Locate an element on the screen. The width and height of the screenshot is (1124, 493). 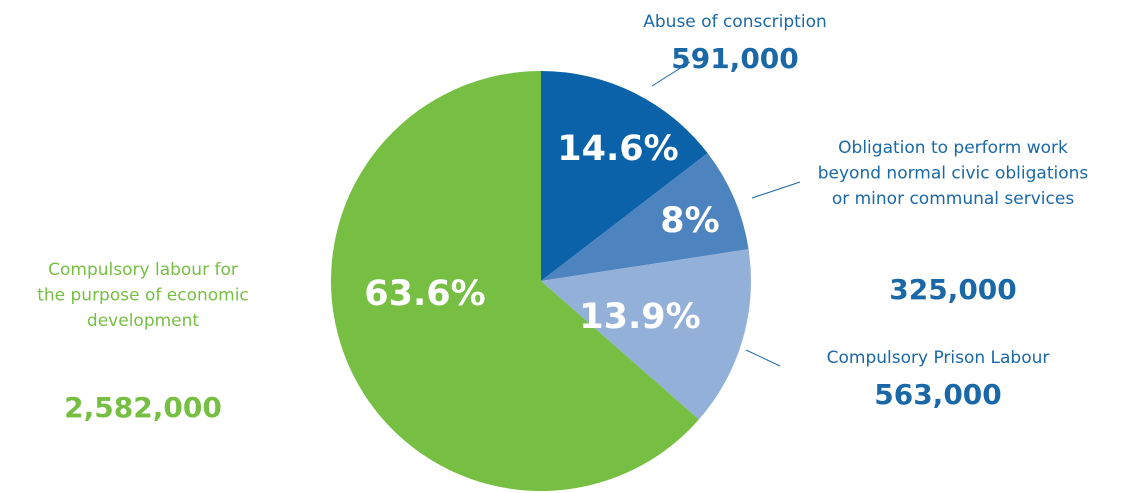
slice-percent-label: 8% is located at coordinates (689, 221).